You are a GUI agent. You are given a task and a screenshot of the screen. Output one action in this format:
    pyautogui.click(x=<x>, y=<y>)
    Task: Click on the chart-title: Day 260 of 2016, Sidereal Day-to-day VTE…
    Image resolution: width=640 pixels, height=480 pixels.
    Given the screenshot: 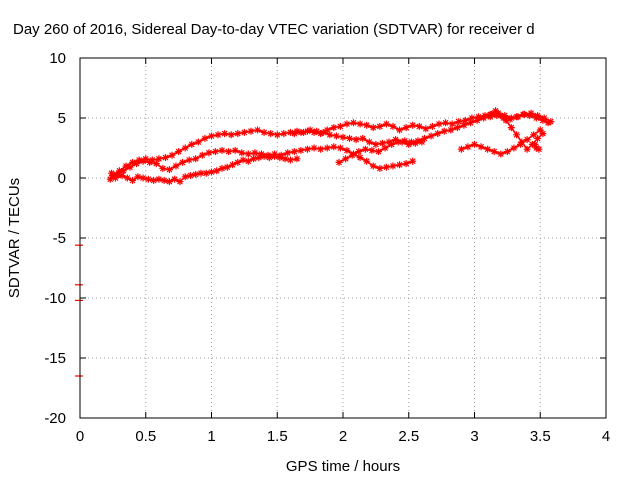 What is the action you would take?
    pyautogui.click(x=274, y=29)
    